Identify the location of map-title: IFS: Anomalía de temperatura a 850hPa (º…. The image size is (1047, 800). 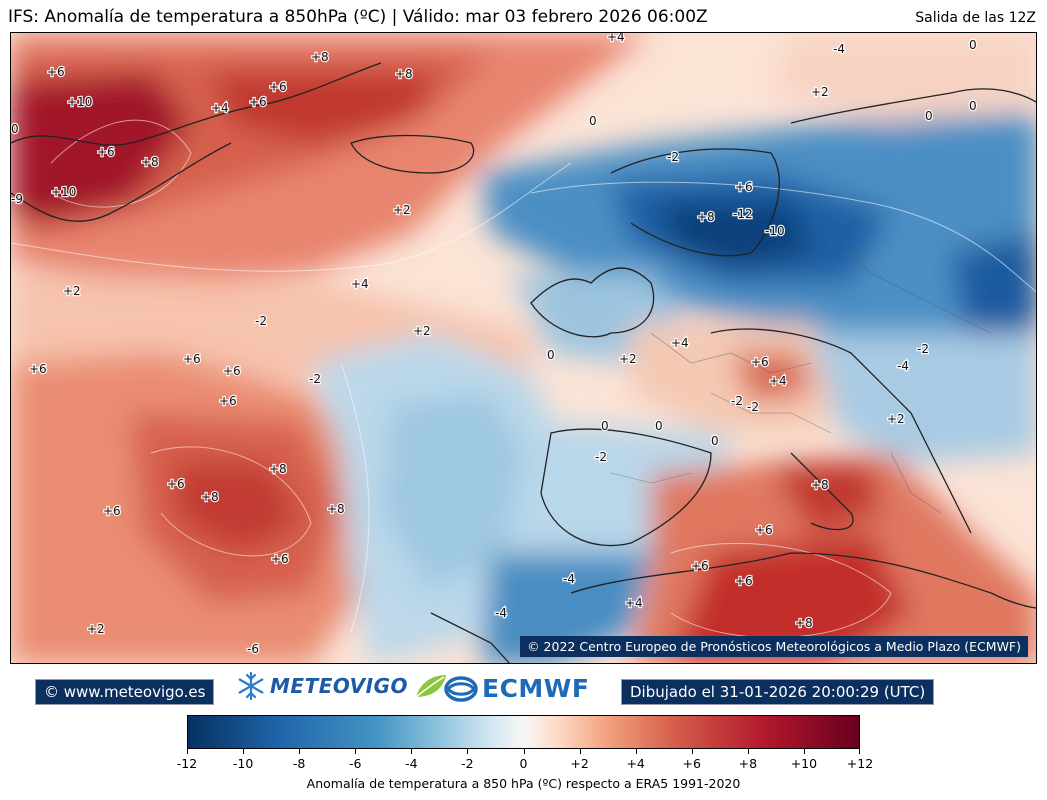
(358, 17).